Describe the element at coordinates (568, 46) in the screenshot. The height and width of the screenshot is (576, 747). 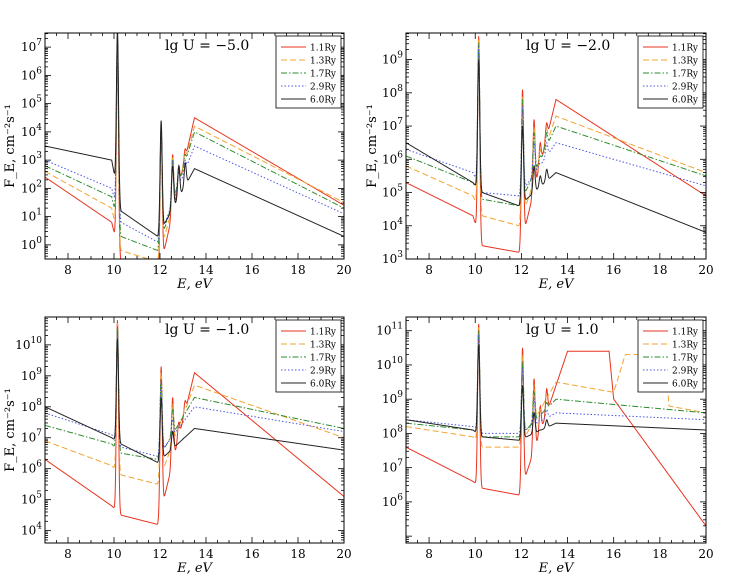
I see `panel-title: lg U = −2.0` at that location.